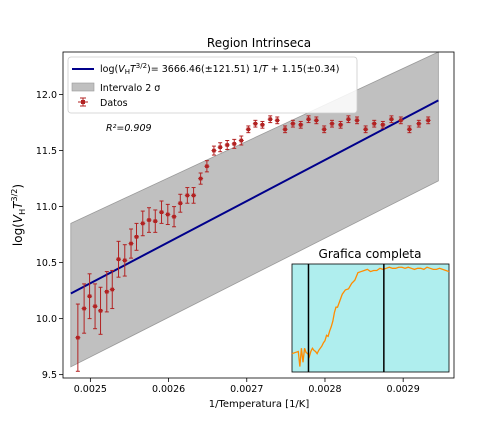 This screenshot has height=432, width=504. I want to click on x-tick-label: 0.0029, so click(403, 389).